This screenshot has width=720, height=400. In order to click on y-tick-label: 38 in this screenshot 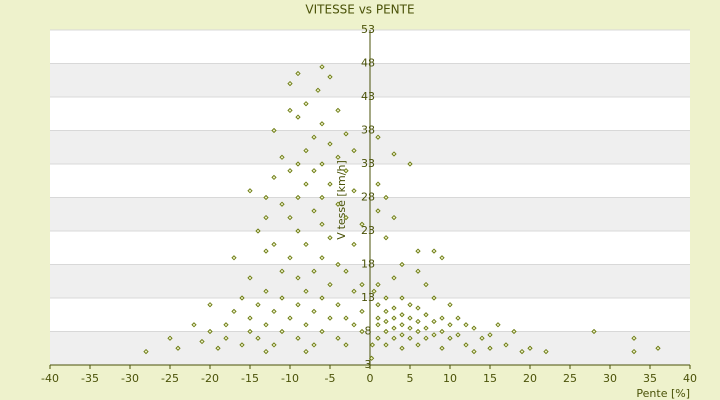, I will do `click(368, 130)`.